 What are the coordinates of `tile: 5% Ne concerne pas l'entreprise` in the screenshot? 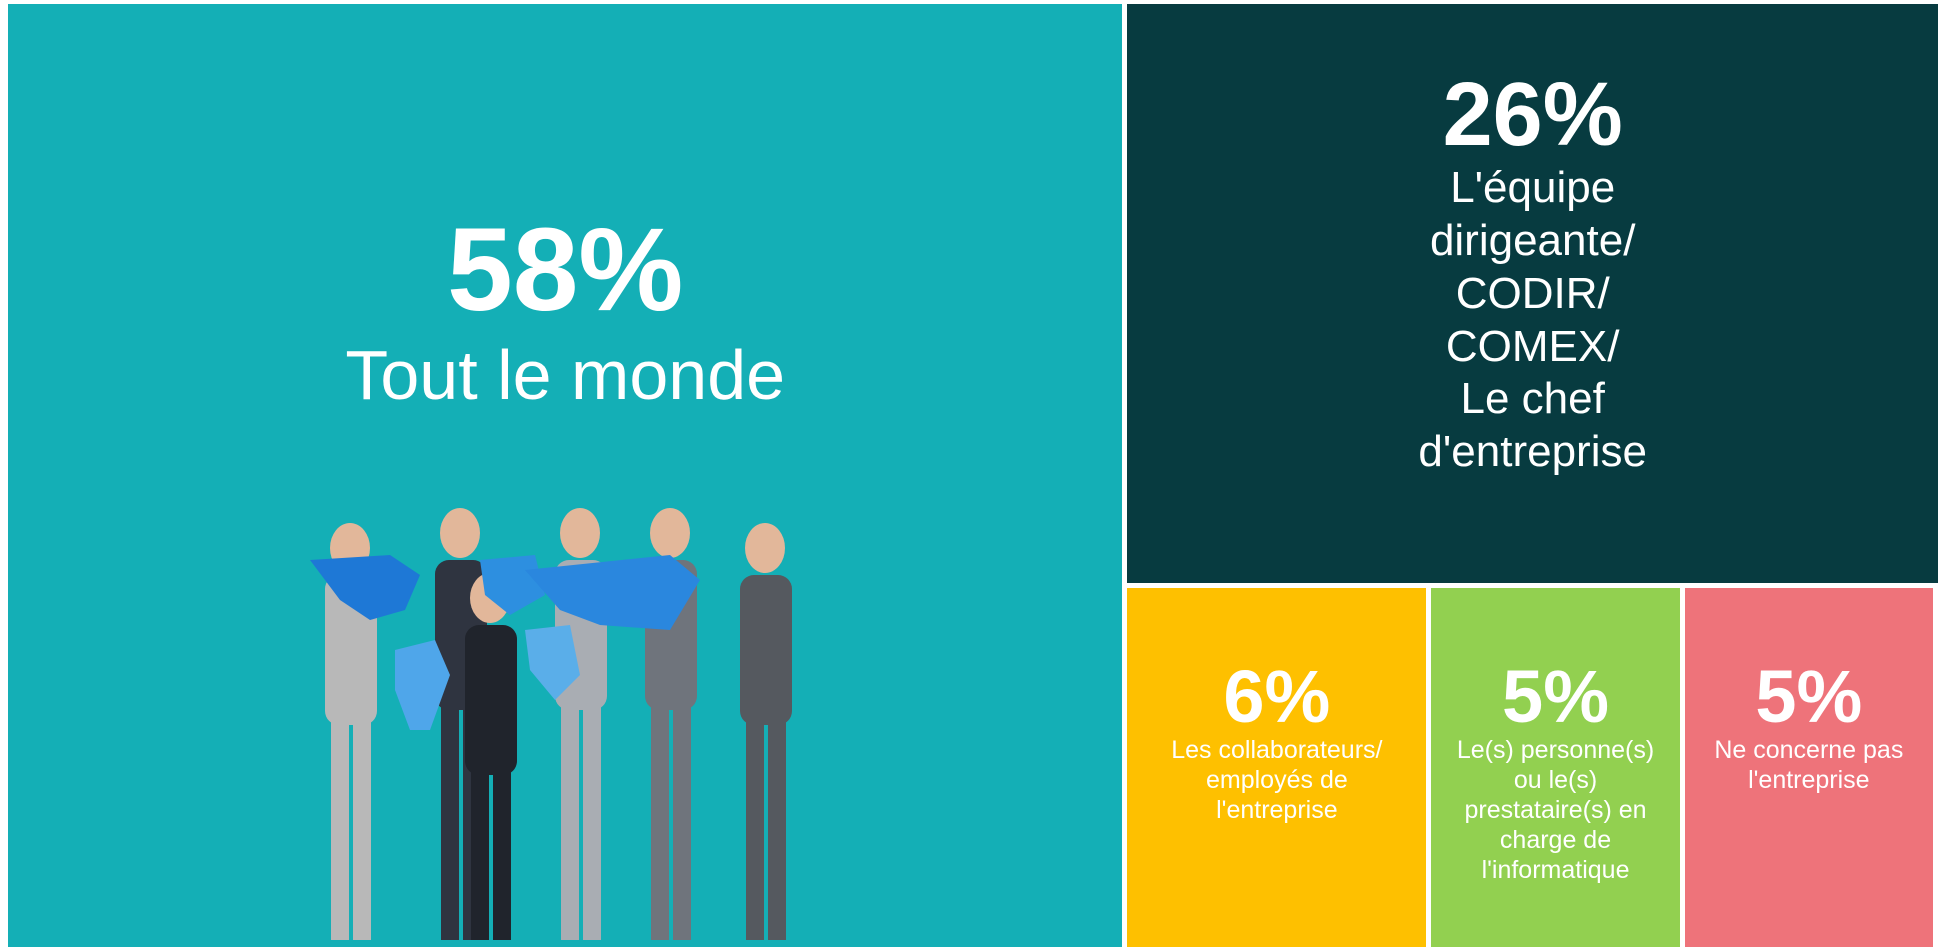 It's located at (1808, 767).